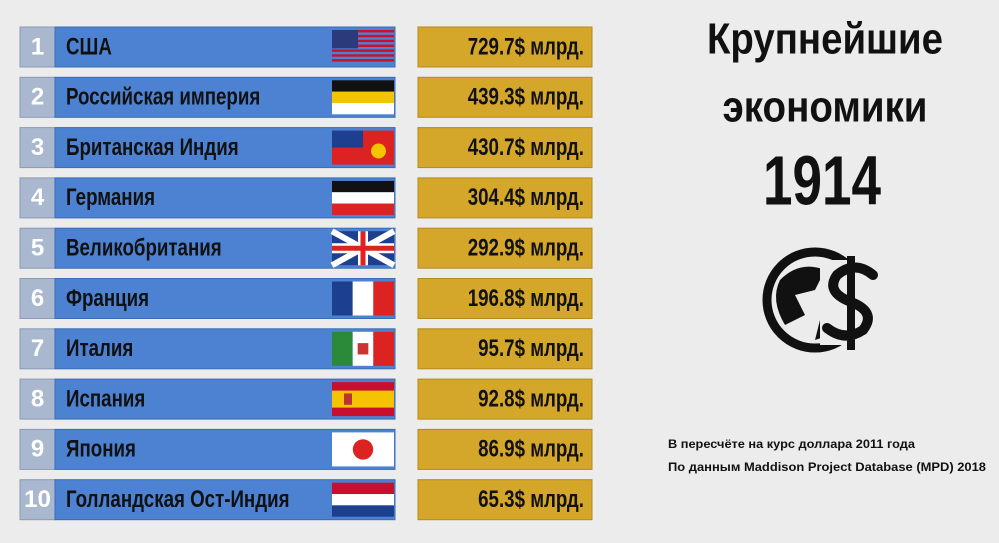 The height and width of the screenshot is (543, 999). Describe the element at coordinates (526, 197) in the screenshot. I see `value: 304.4$ млрд.` at that location.